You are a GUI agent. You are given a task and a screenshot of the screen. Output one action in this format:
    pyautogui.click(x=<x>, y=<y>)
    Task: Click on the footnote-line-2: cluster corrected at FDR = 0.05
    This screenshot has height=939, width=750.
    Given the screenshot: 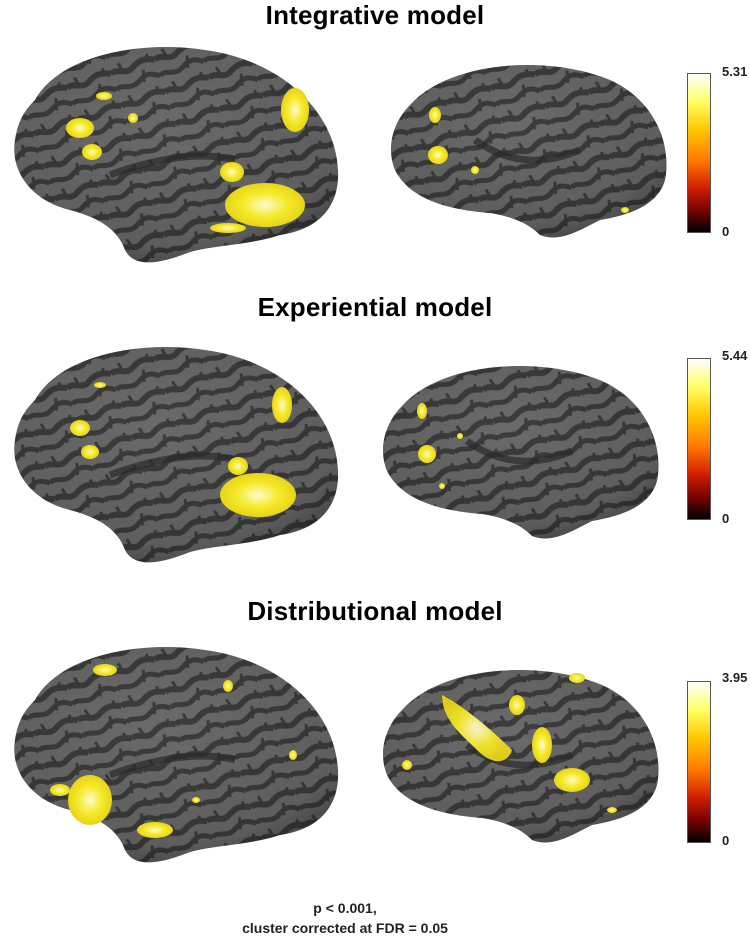 What is the action you would take?
    pyautogui.click(x=345, y=928)
    